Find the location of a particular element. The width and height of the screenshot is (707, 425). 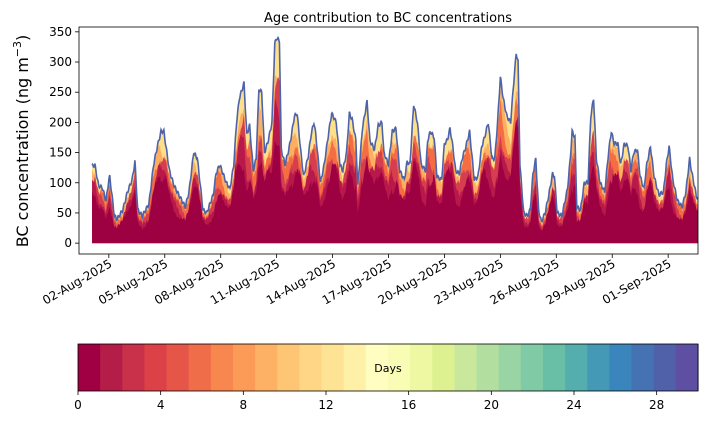

y-tick-label: 300 is located at coordinates (60, 62).